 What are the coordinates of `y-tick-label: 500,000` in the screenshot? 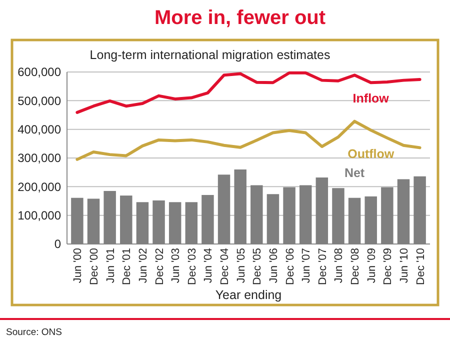 It's located at (40, 101).